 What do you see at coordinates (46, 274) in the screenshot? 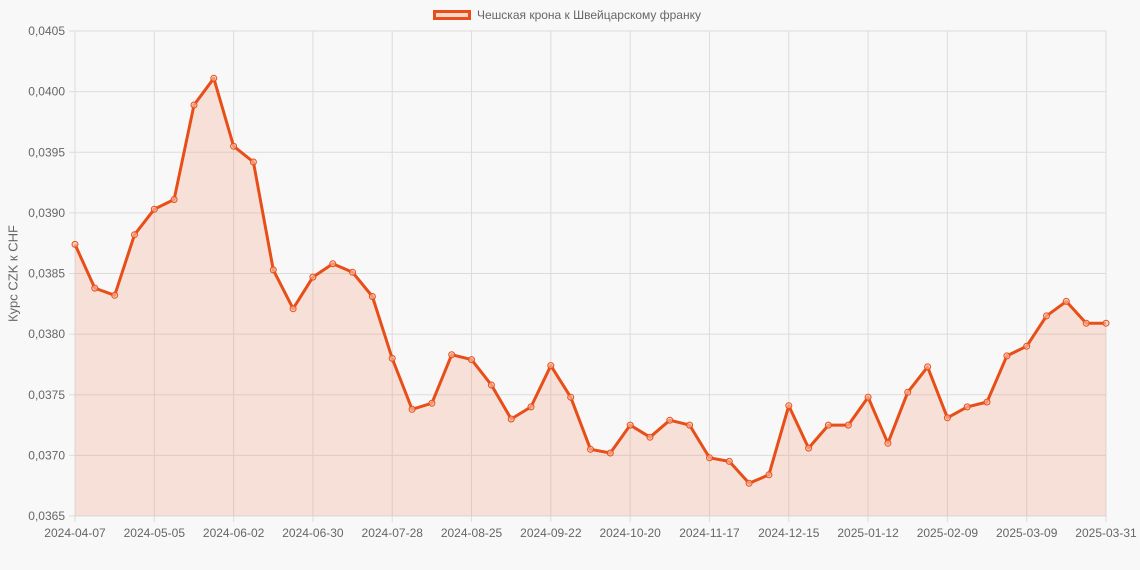
I see `y-tick-label: 0,0385` at bounding box center [46, 274].